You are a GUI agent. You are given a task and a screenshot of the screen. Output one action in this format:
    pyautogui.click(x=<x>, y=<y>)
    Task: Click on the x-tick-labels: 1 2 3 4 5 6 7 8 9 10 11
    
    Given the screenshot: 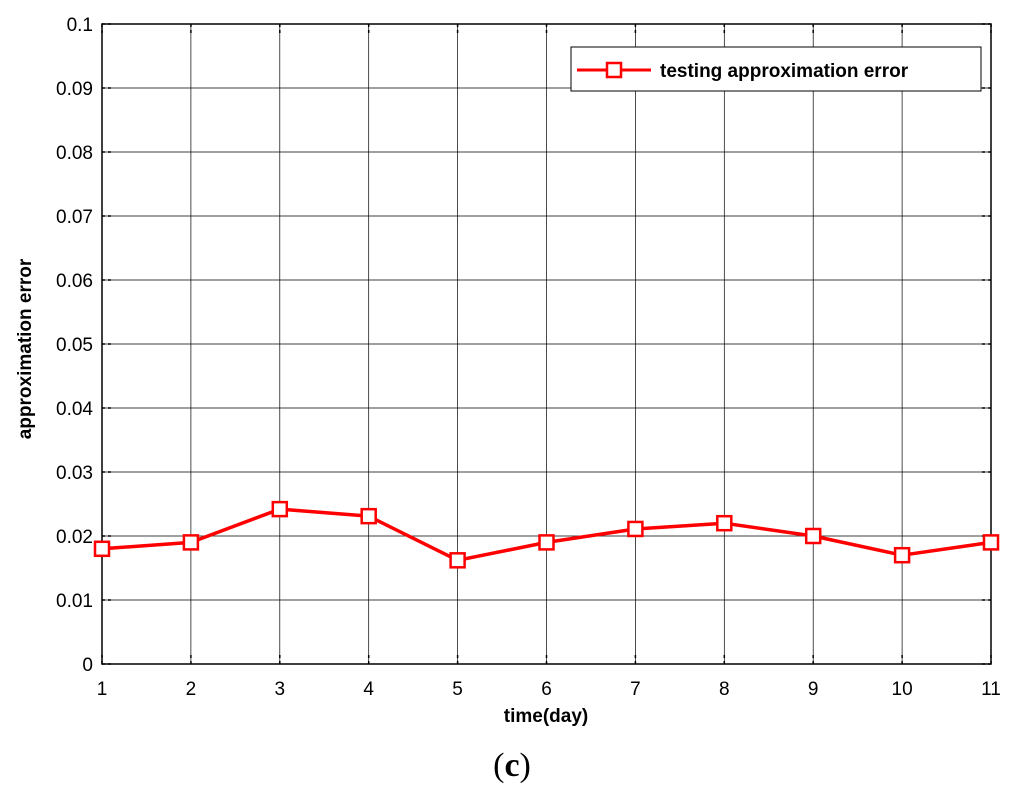 What is the action you would take?
    pyautogui.click(x=549, y=689)
    